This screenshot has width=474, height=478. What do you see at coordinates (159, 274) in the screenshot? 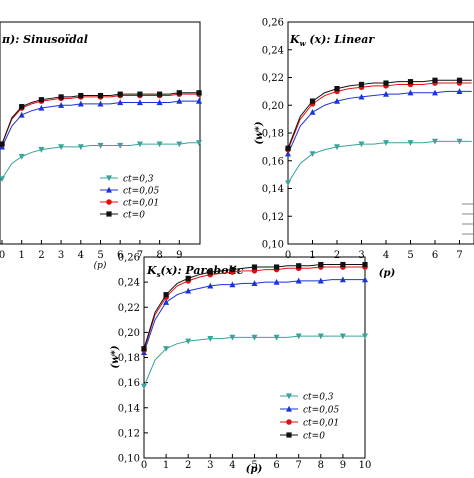
I see `title-sub: s` at bounding box center [159, 274].